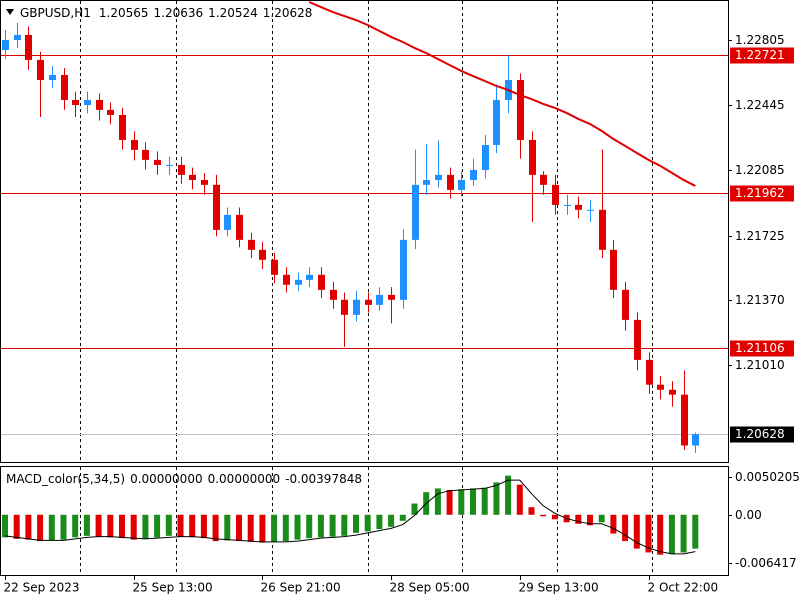  Describe the element at coordinates (173, 588) in the screenshot. I see `x-tick-label: 25 Sep 13:00` at that location.